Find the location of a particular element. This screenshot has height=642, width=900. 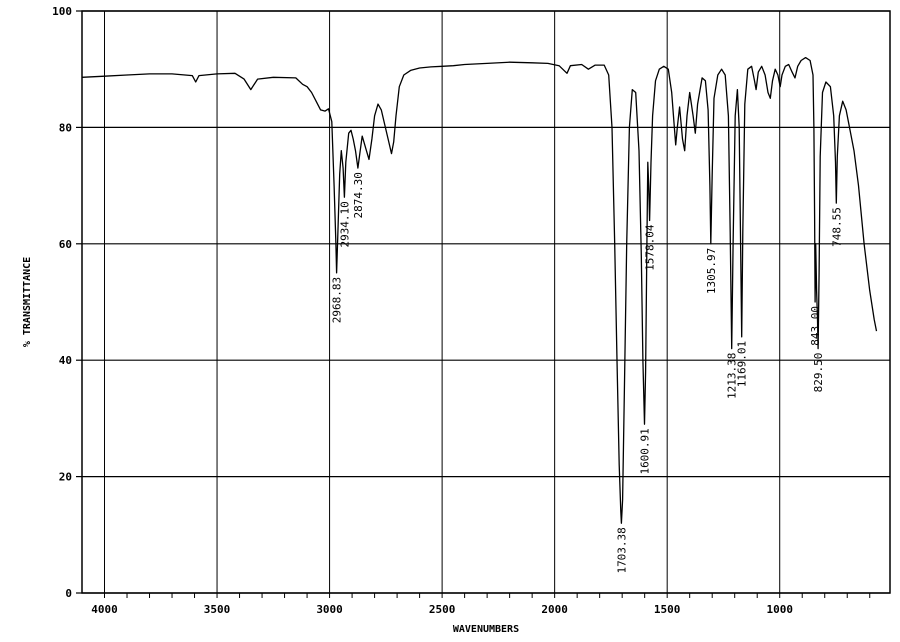

y-axis-title: % TRANSMITTANCE is located at coordinates (27, 302).